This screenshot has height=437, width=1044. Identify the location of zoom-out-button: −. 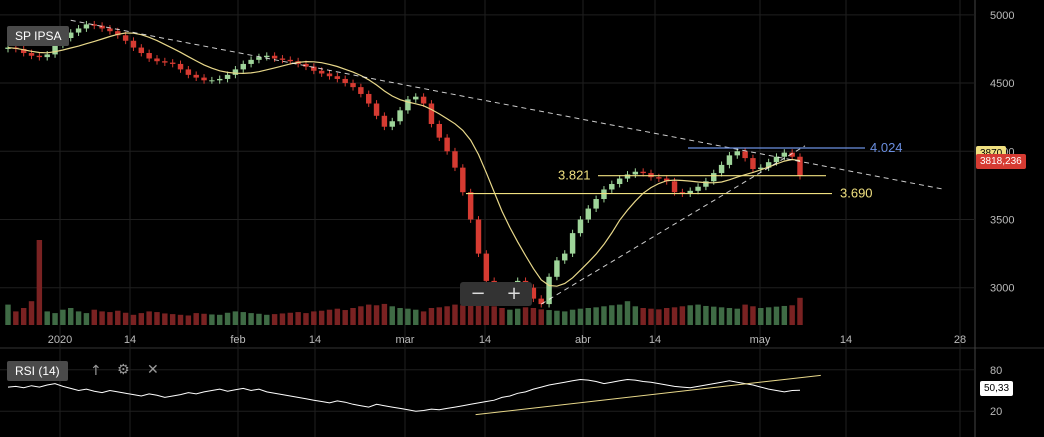
(478, 293).